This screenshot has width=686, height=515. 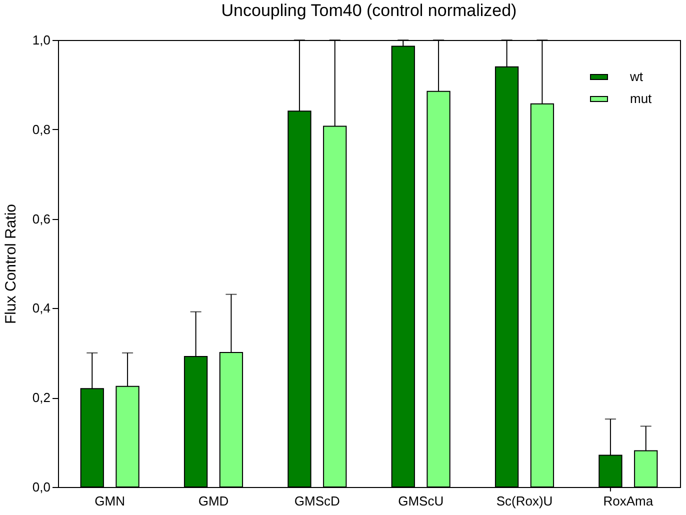 What do you see at coordinates (213, 501) in the screenshot?
I see `x-tick-label: GMD` at bounding box center [213, 501].